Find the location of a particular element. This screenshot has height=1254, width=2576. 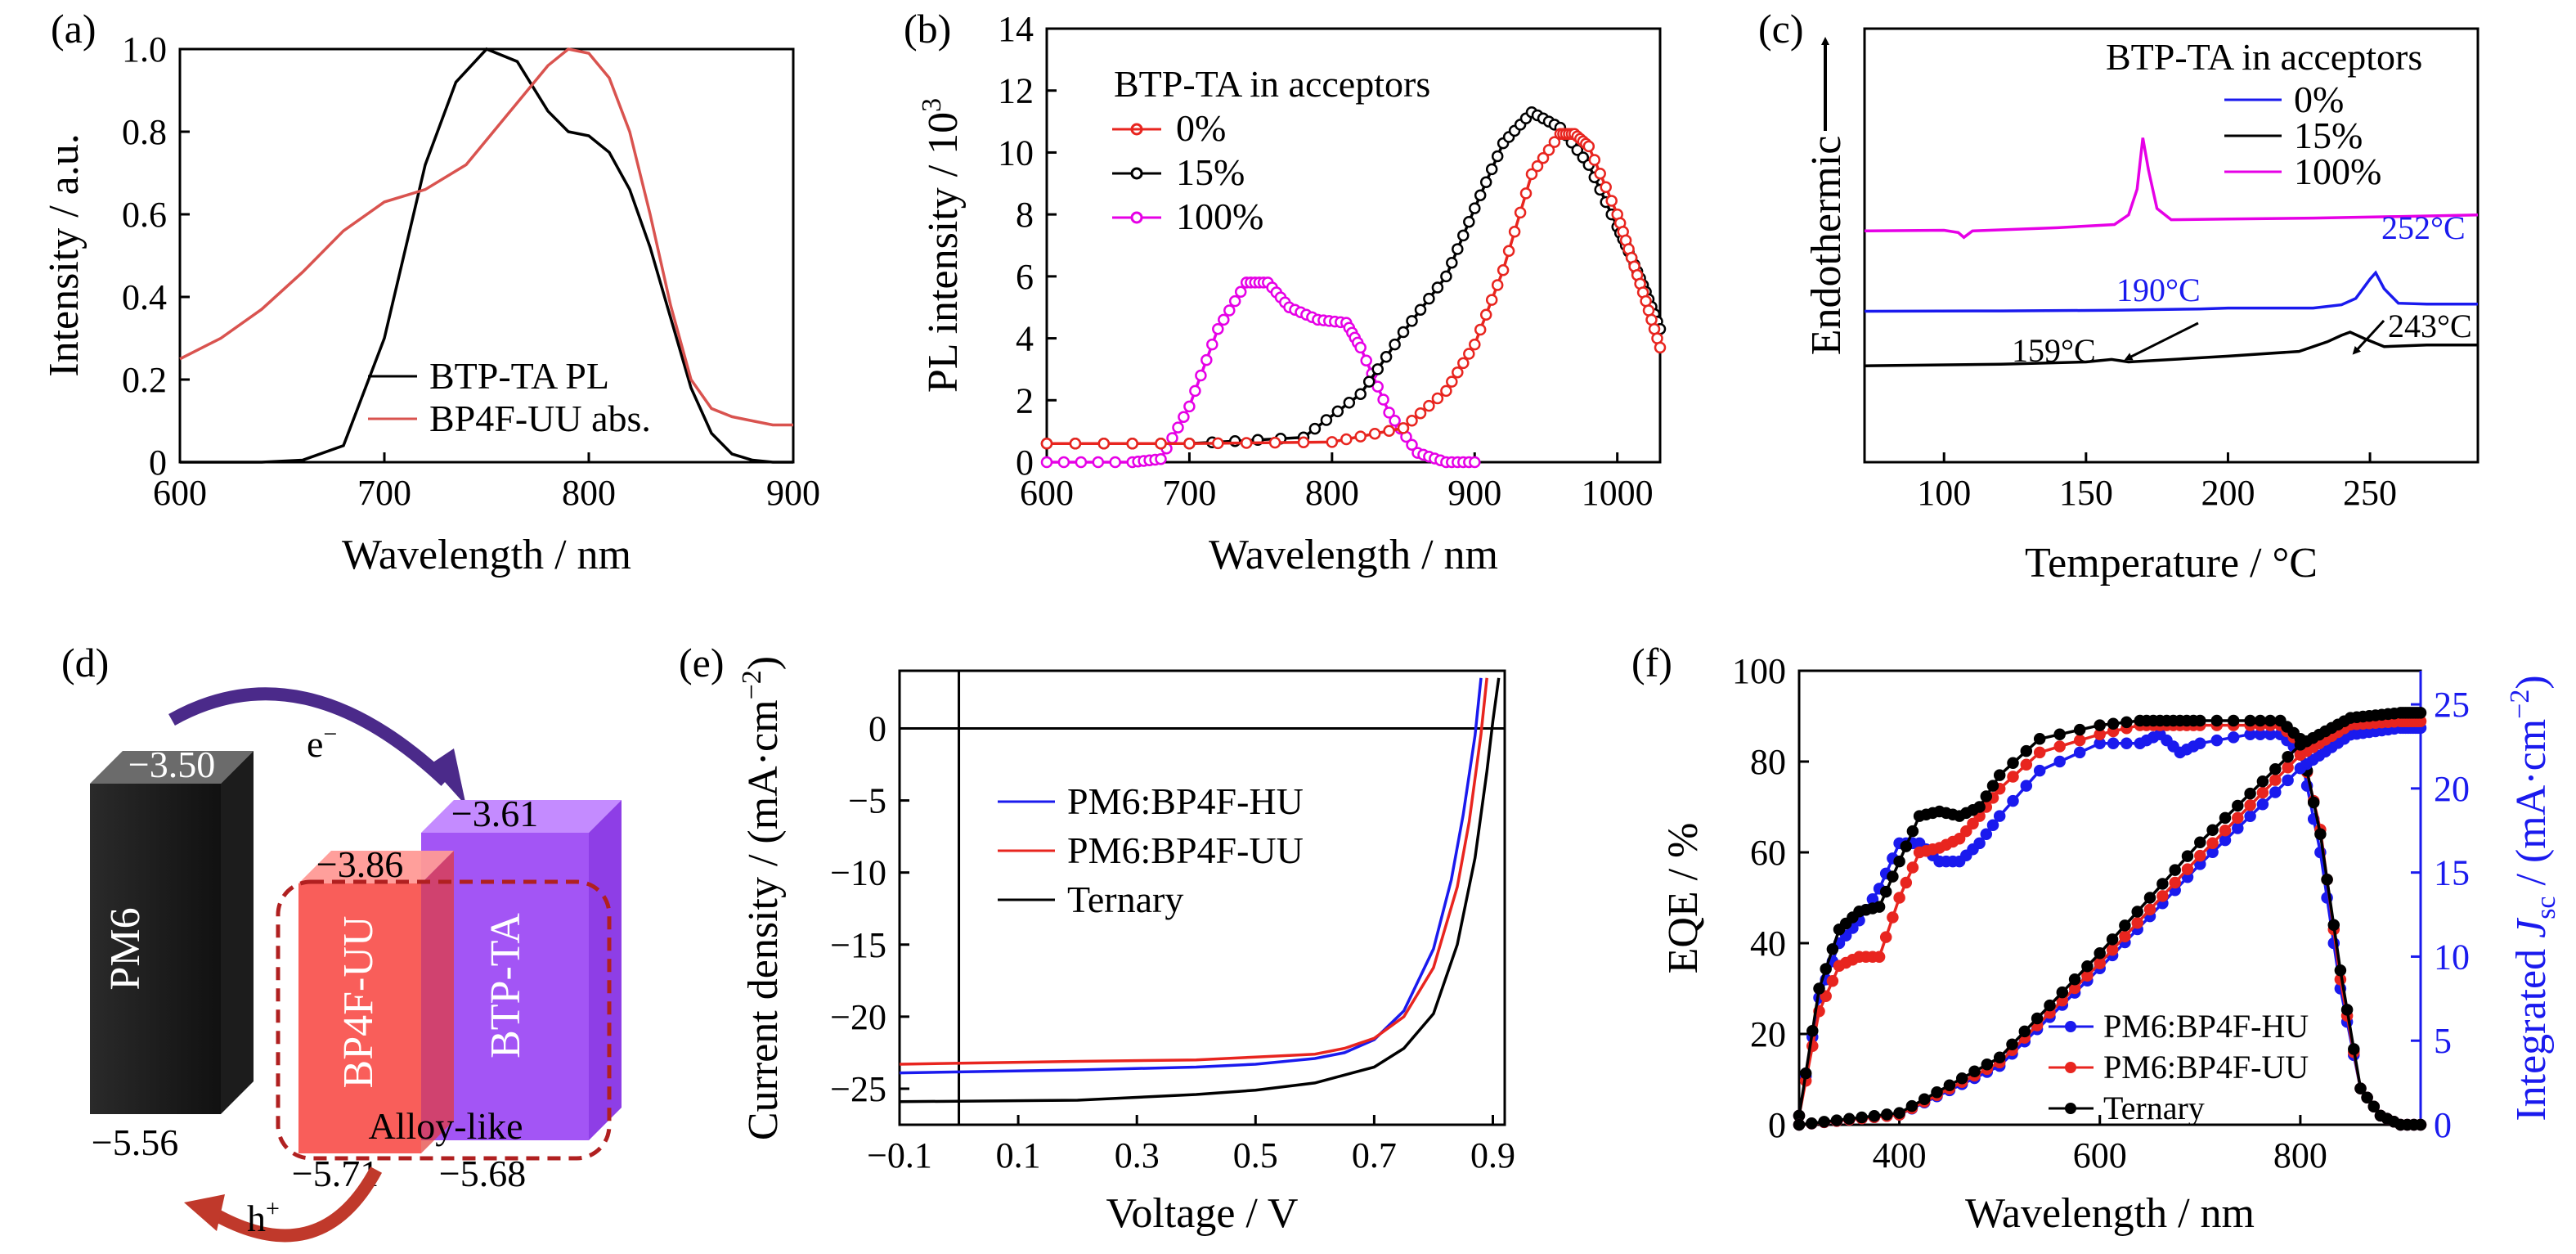

legend-pm6-bp4f-hu: PM6:BP4F-HU is located at coordinates (1185, 801).